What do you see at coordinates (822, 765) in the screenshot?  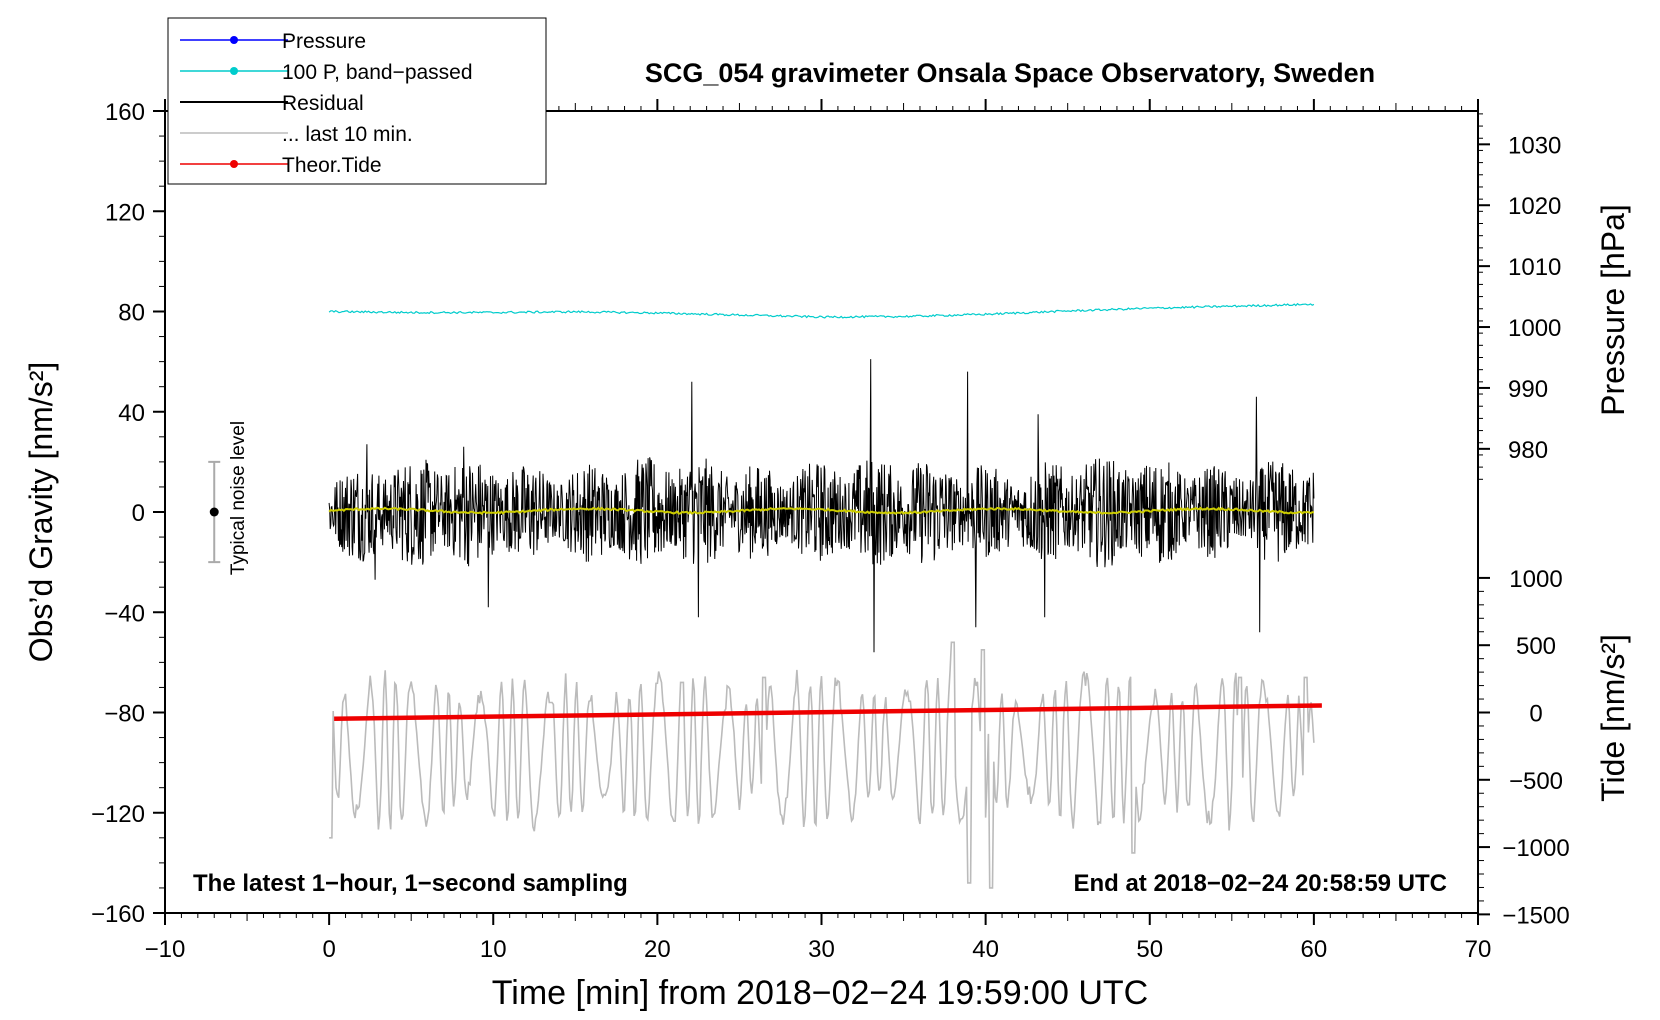 I see `last-10-min-trace` at bounding box center [822, 765].